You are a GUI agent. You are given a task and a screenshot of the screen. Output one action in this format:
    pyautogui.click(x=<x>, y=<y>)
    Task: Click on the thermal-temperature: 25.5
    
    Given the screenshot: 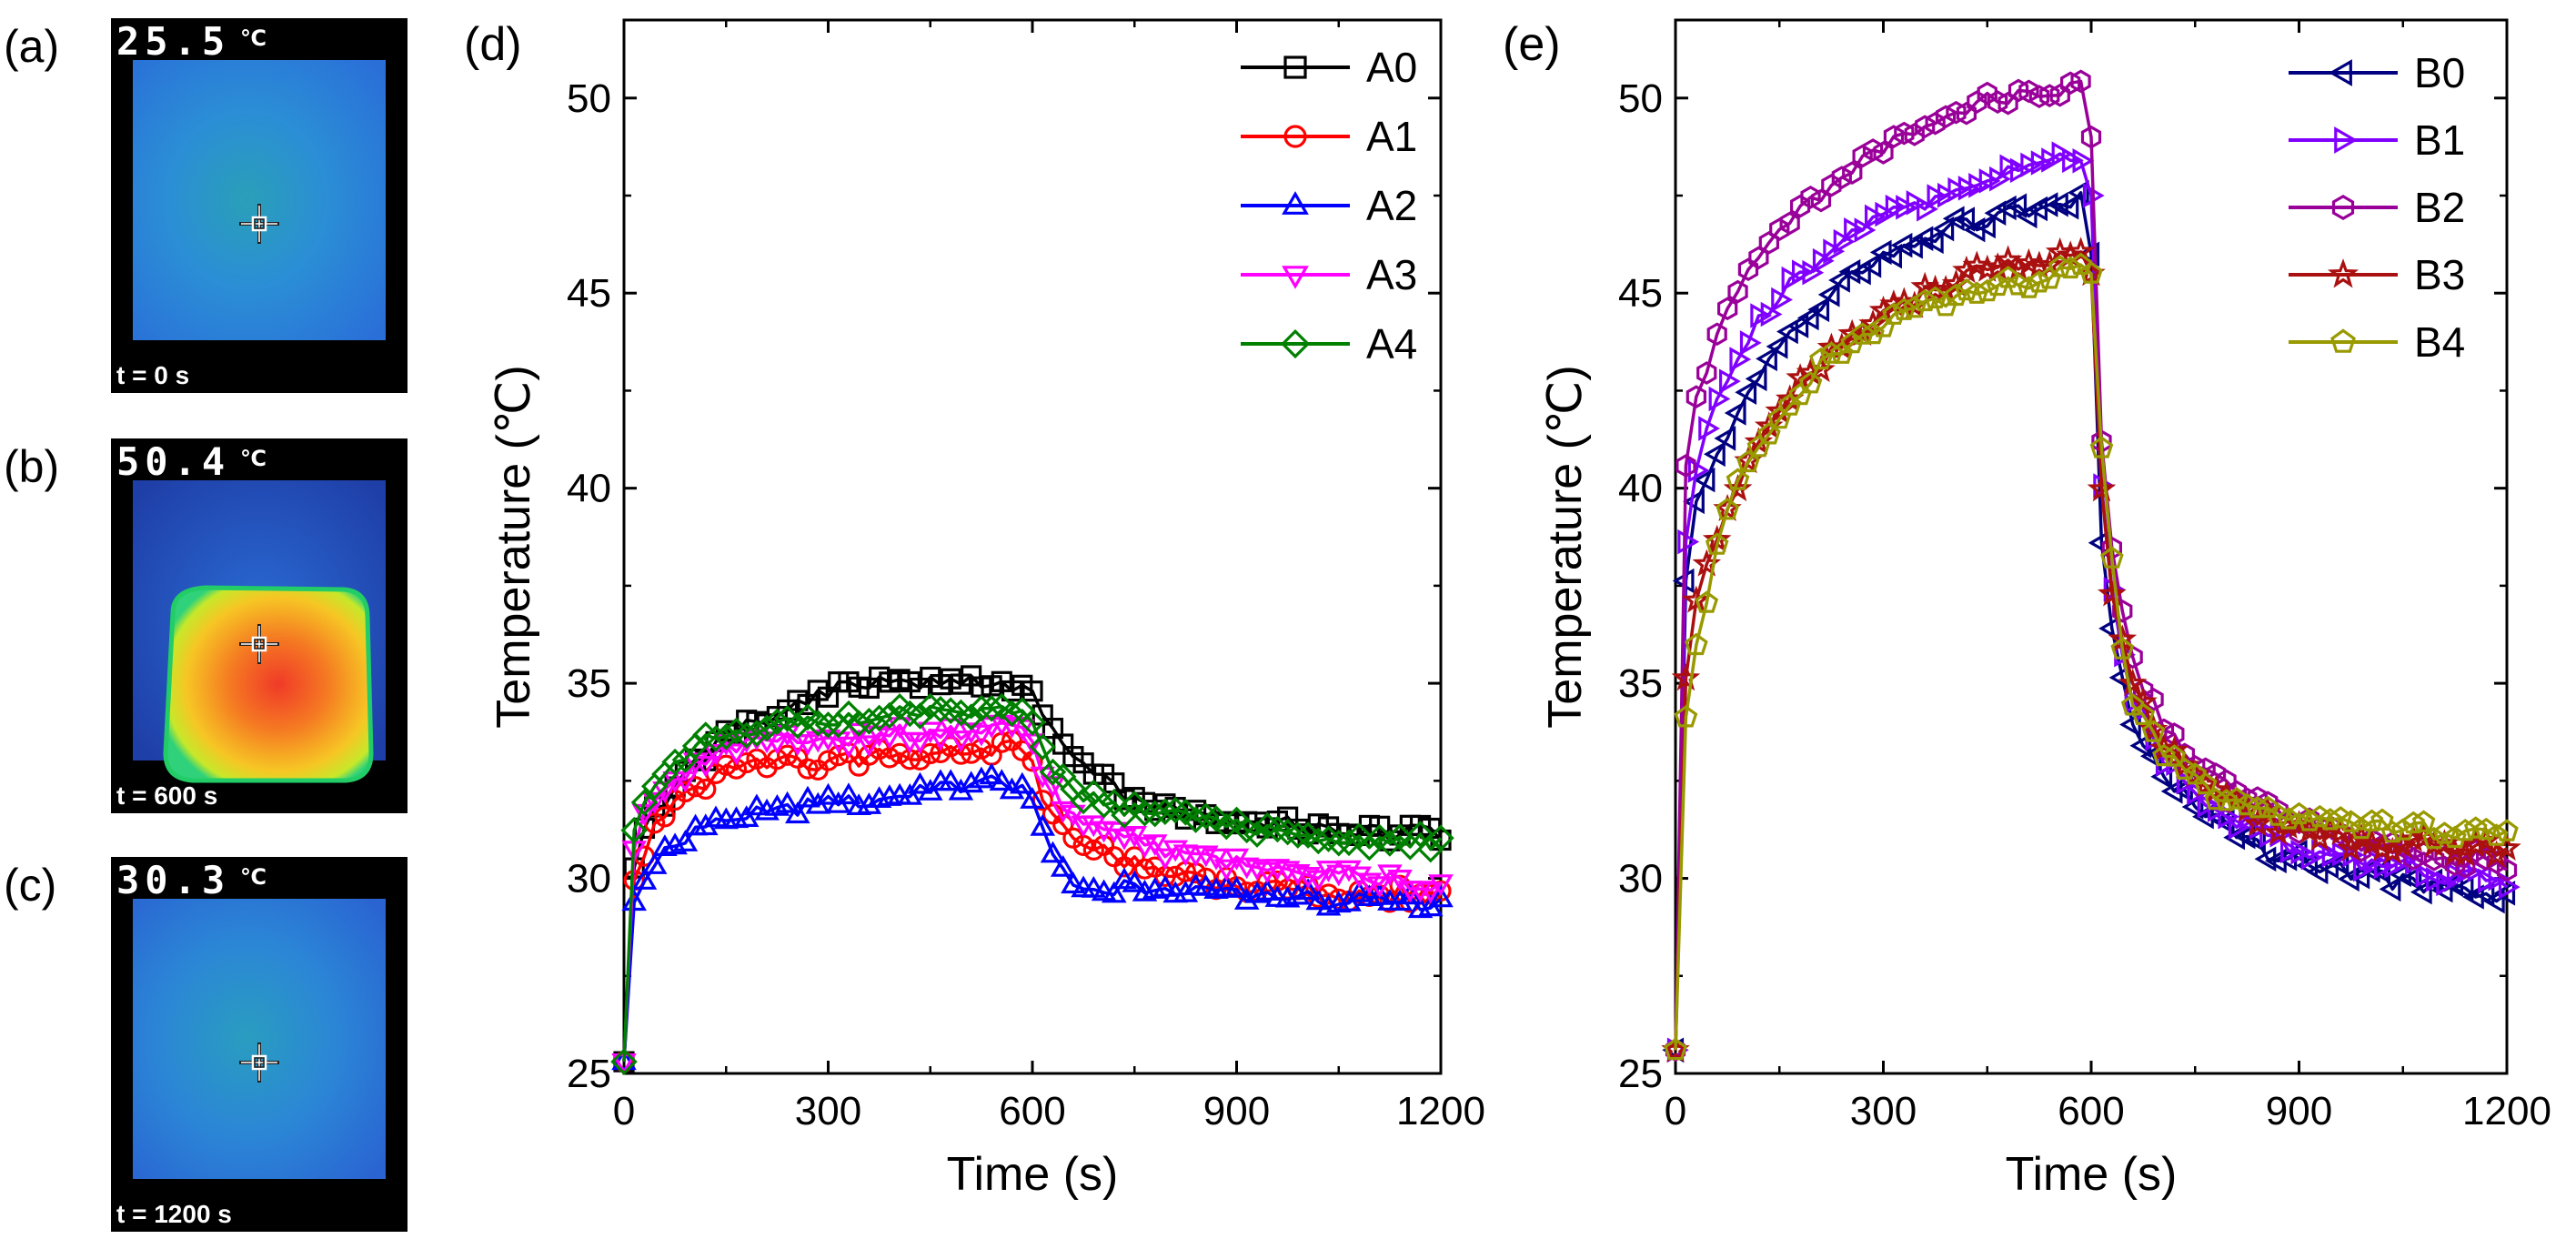 What is the action you would take?
    pyautogui.click(x=173, y=41)
    